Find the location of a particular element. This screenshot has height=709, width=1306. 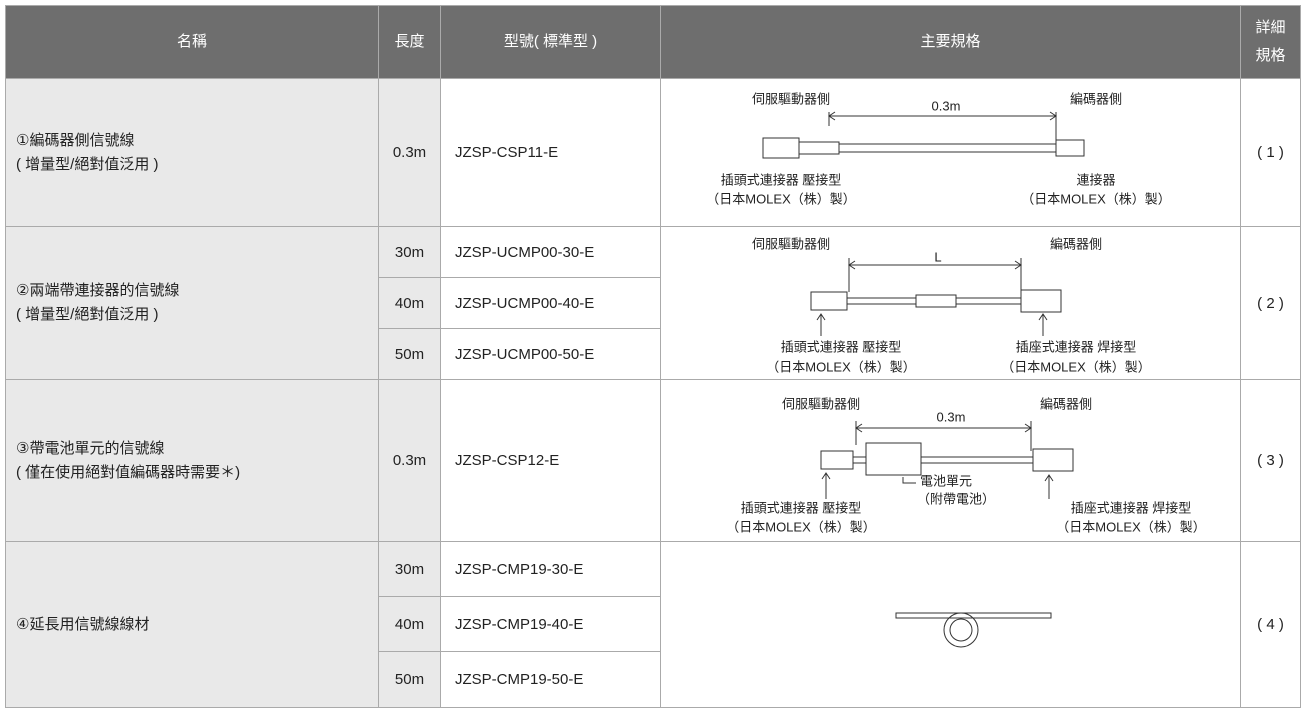

row: 50m JZSP-CMP19-50-E is located at coordinates (653, 679).